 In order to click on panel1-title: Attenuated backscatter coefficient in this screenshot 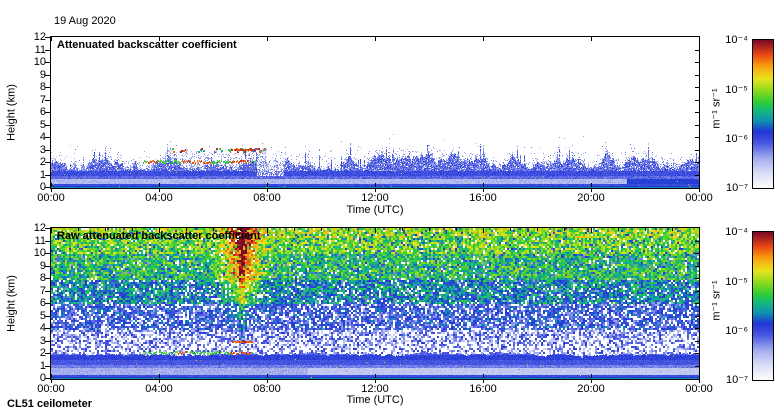, I will do `click(147, 45)`.